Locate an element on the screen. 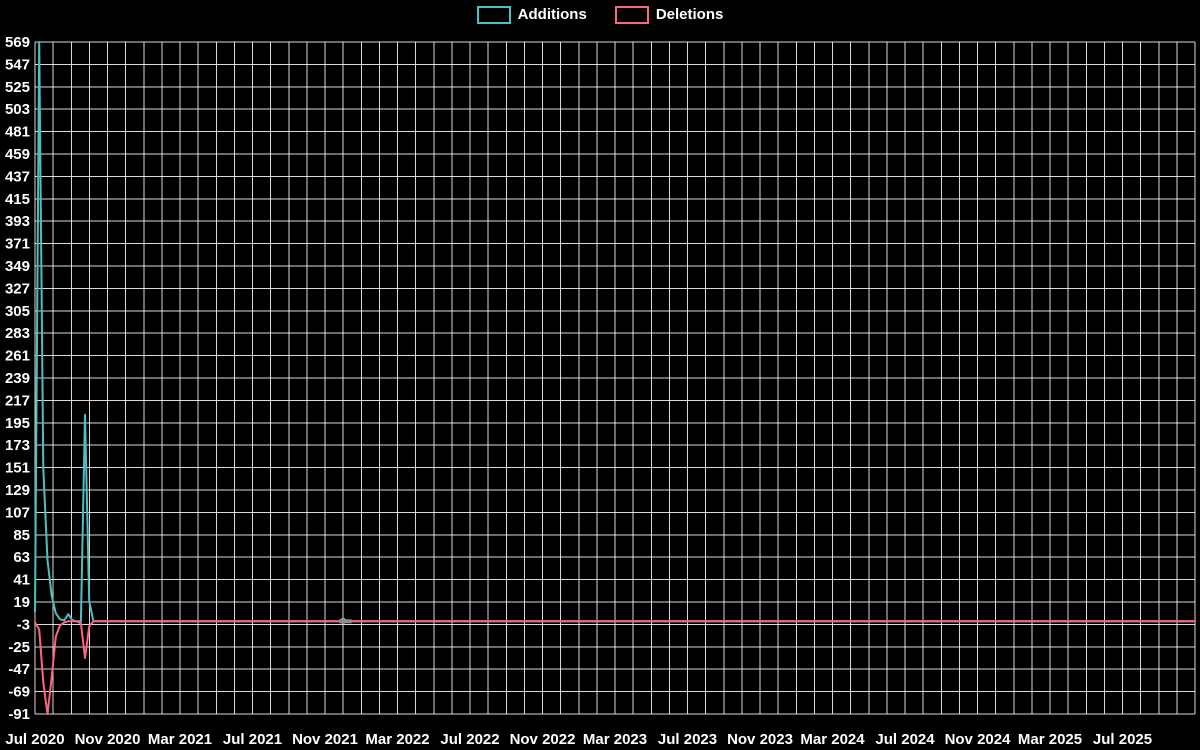  y-axis-tick-label: 107 is located at coordinates (17, 512).